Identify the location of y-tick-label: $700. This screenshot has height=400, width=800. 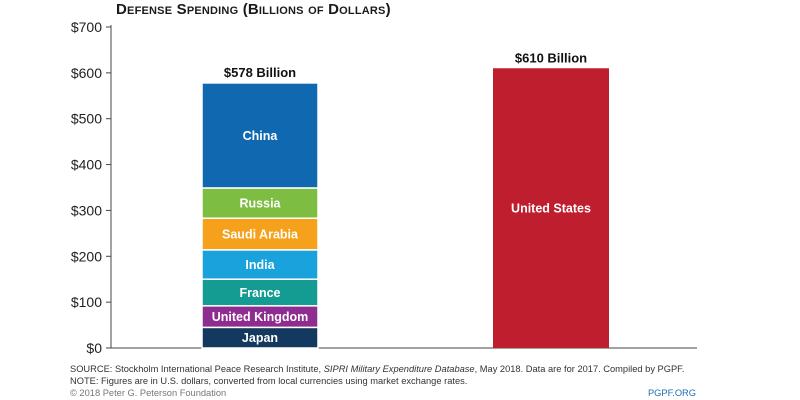
(86, 27).